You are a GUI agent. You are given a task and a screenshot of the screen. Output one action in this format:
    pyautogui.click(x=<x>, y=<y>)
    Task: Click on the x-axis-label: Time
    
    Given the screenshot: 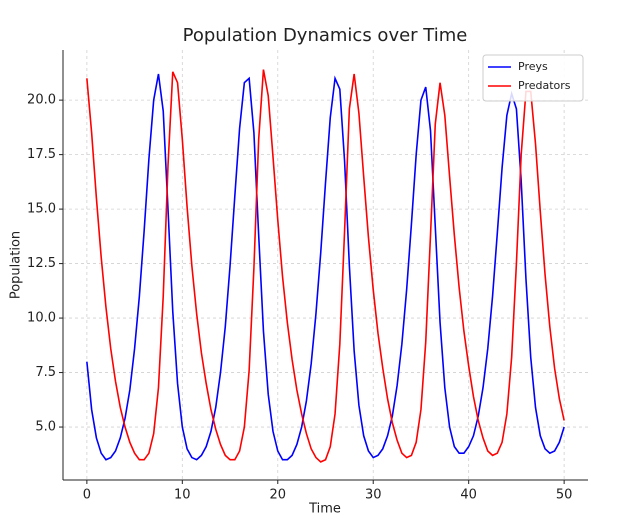 What is the action you would take?
    pyautogui.click(x=324, y=509)
    